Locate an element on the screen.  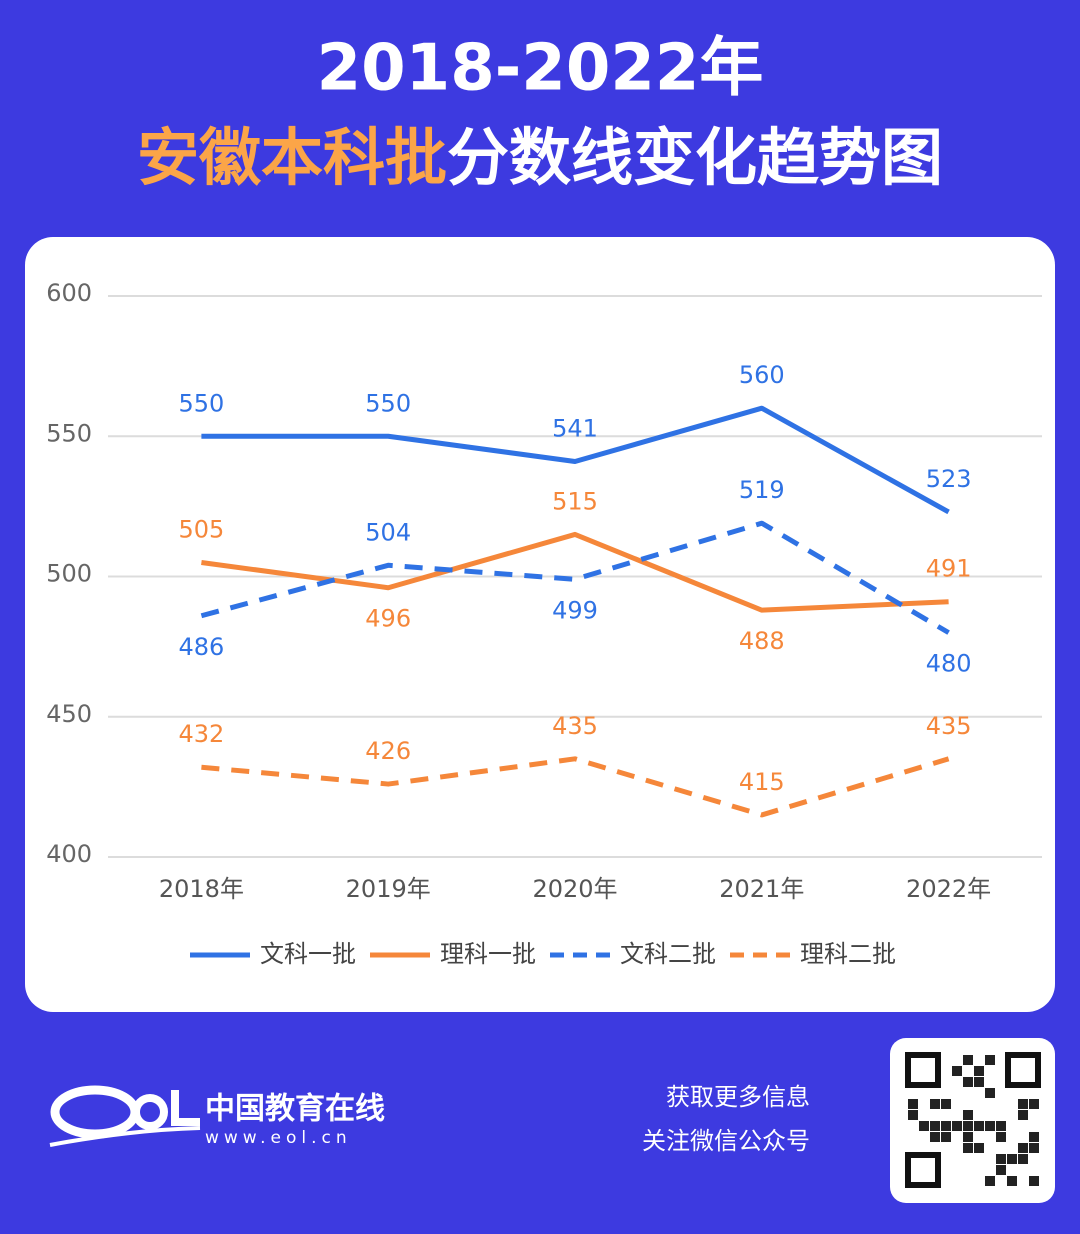
legend-label: 文科二批 is located at coordinates (668, 954).